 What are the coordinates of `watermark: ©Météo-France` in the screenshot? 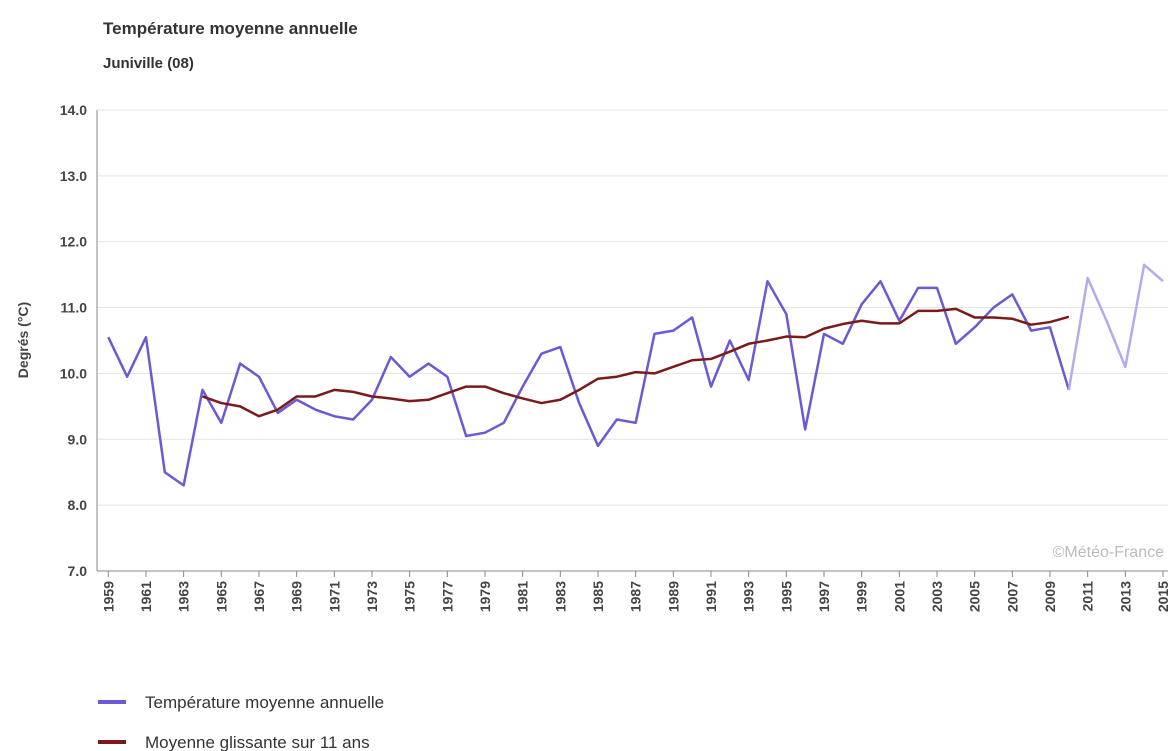 It's located at (1108, 552).